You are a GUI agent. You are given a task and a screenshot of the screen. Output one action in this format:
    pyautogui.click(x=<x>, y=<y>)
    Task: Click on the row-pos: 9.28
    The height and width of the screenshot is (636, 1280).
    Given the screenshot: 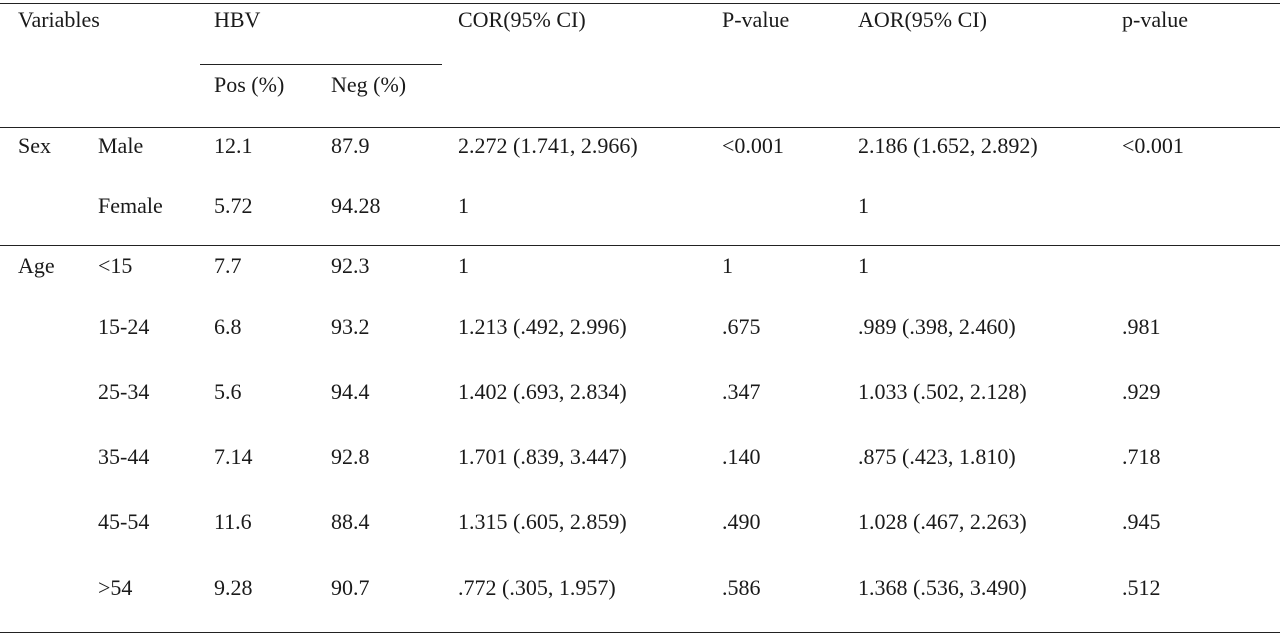 What is the action you would take?
    pyautogui.click(x=233, y=587)
    